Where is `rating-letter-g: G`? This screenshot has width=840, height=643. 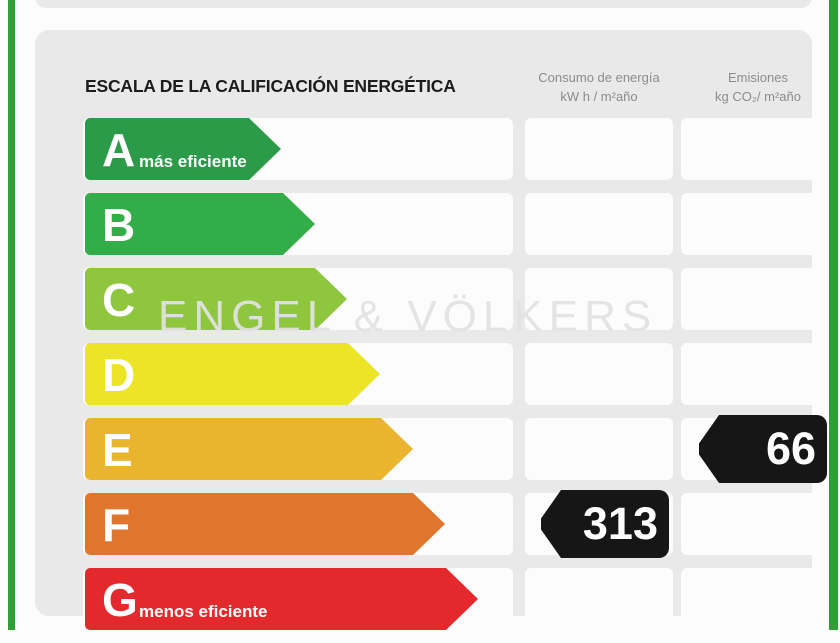 rating-letter-g: G is located at coordinates (120, 600).